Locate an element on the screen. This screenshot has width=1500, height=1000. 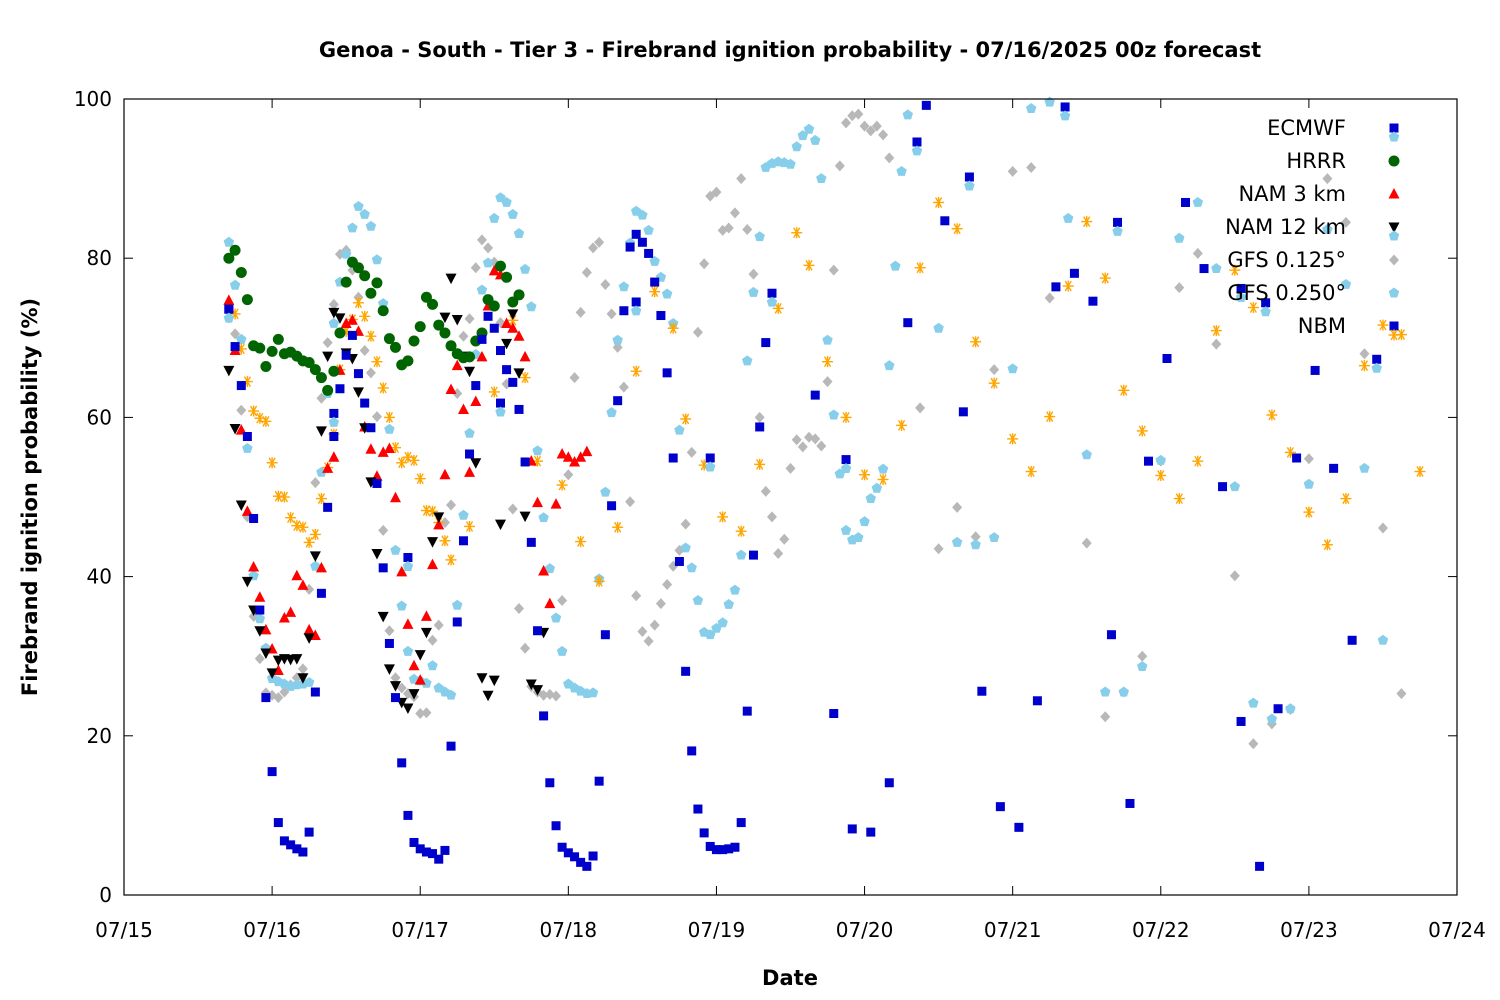
legend-marker is located at coordinates (1394, 161).